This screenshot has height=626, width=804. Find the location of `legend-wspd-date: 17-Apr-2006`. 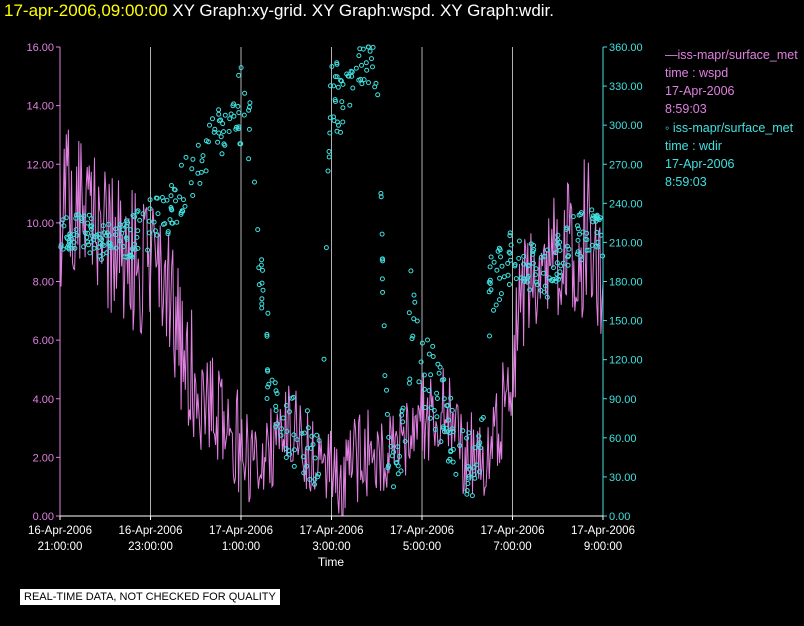

legend-wspd-date: 17-Apr-2006 is located at coordinates (700, 91).